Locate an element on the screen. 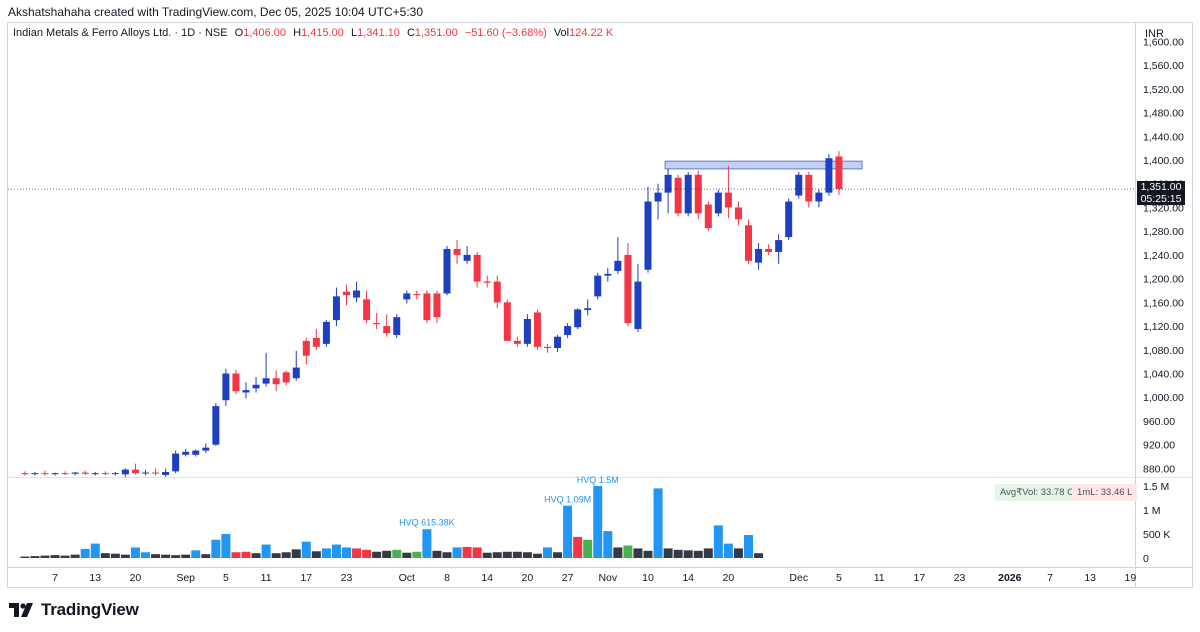 The height and width of the screenshot is (632, 1200). resistance-zone is located at coordinates (763, 165).